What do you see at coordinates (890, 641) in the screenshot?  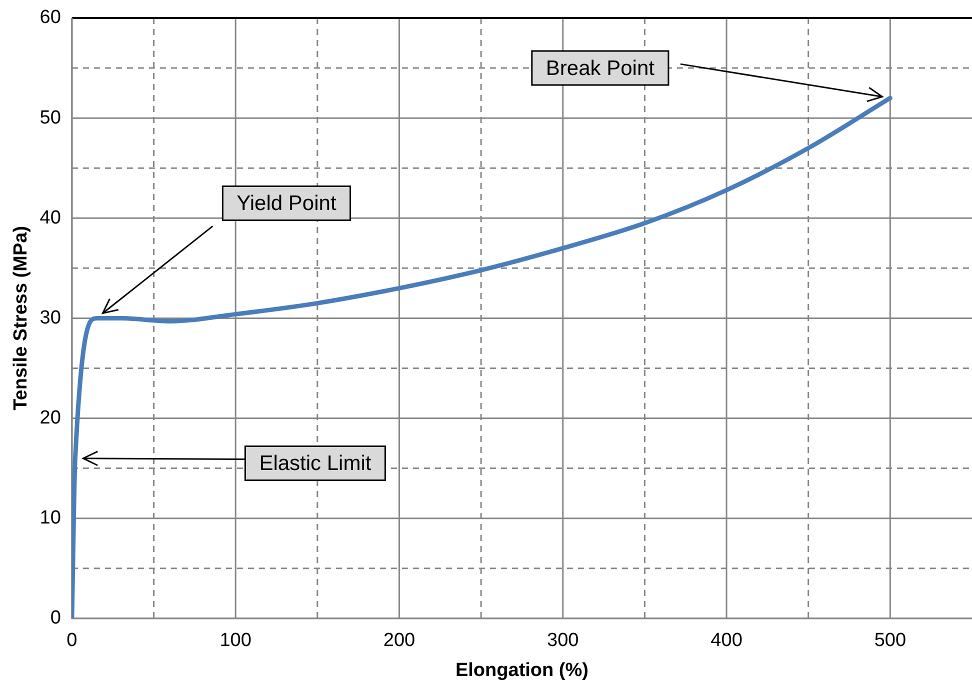 I see `x-tick-label: 500` at bounding box center [890, 641].